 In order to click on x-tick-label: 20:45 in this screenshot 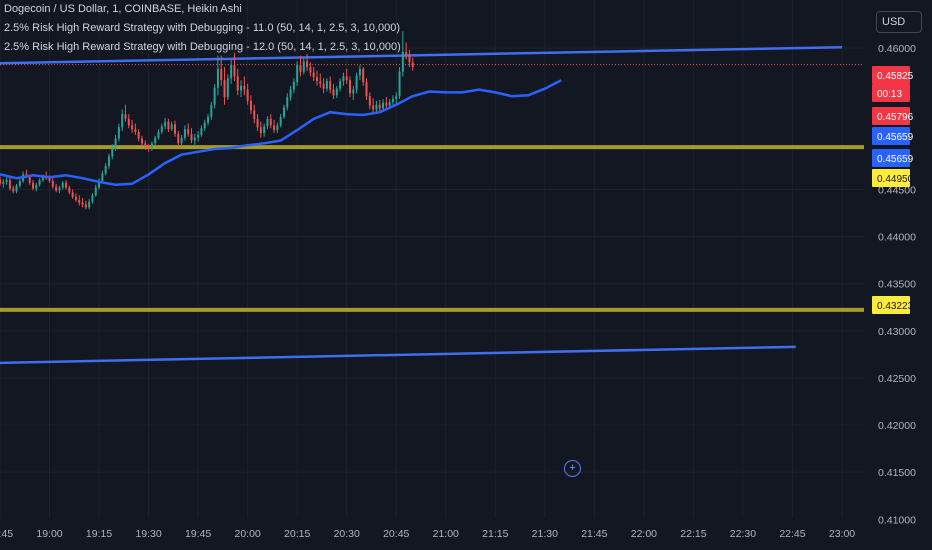, I will do `click(396, 534)`.